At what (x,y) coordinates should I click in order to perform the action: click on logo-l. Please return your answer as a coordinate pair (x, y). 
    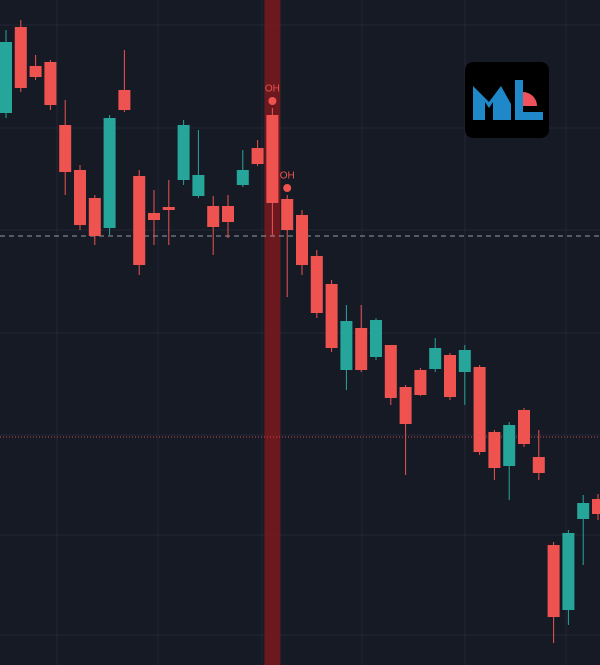
    Looking at the image, I should click on (529, 100).